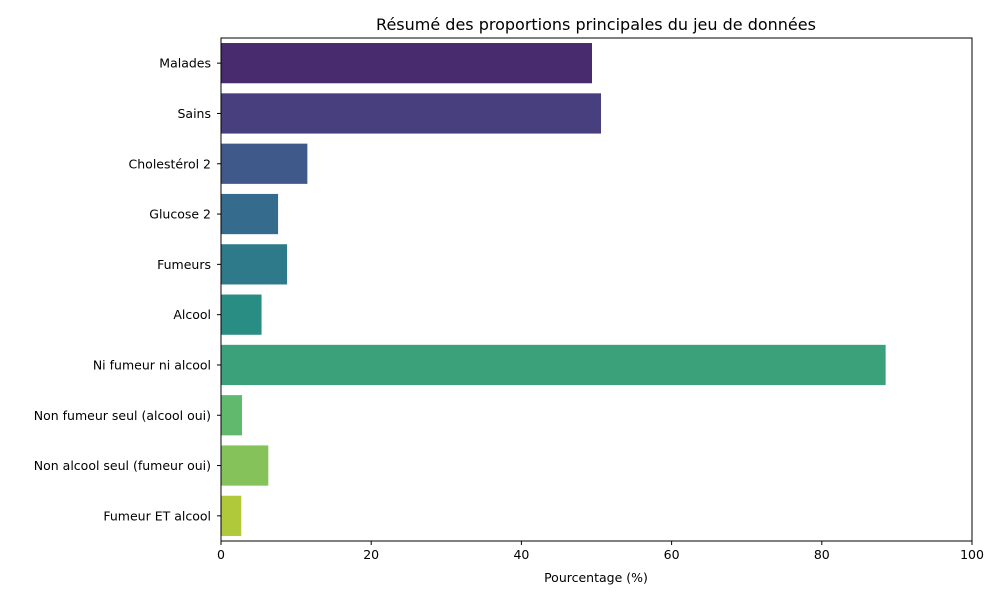 The width and height of the screenshot is (1000, 600). What do you see at coordinates (972, 554) in the screenshot?
I see `x-tick-label: 100` at bounding box center [972, 554].